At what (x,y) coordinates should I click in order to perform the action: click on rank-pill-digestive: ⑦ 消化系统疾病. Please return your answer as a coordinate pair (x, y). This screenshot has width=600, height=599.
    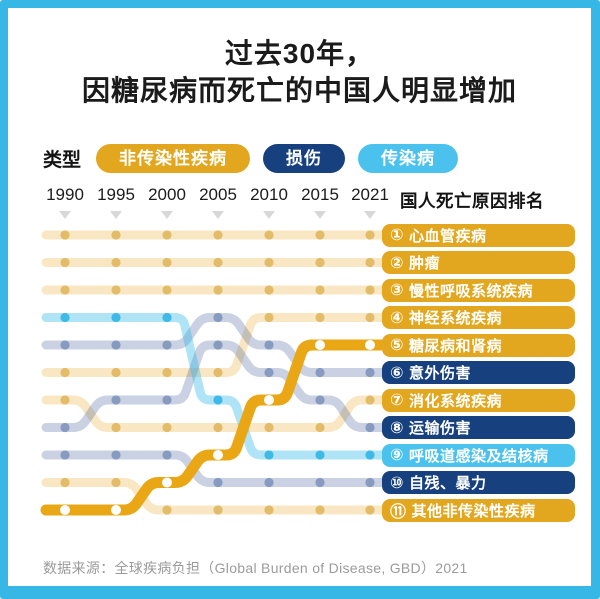
    Looking at the image, I should click on (478, 400).